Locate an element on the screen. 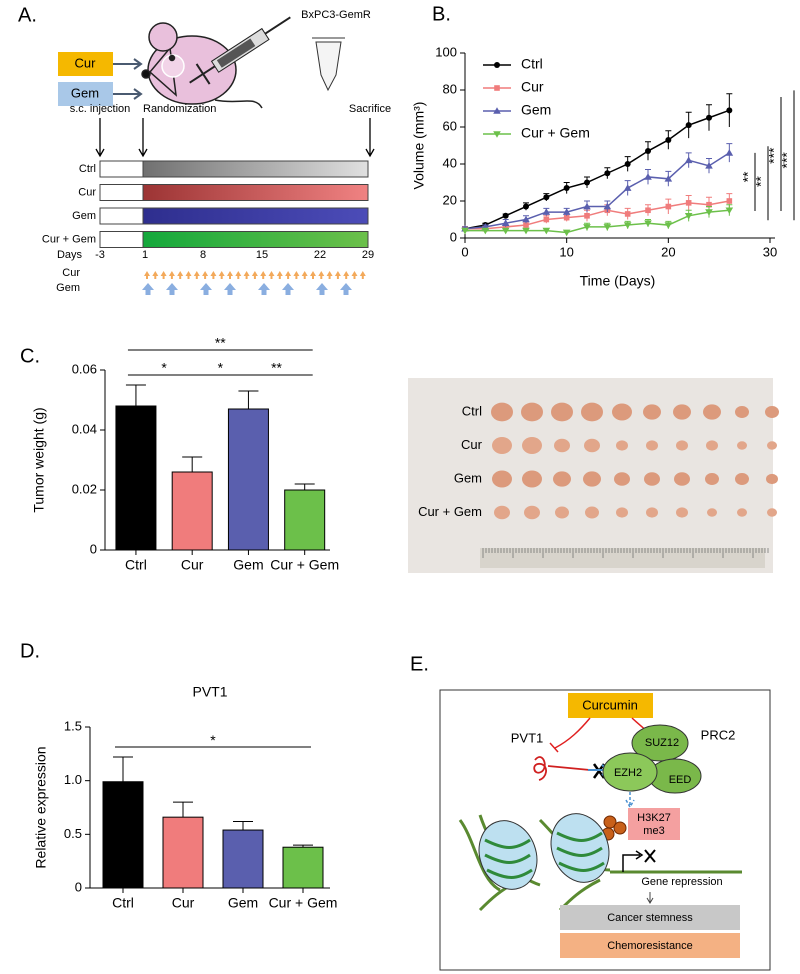  arrow is located at coordinates (630, 800).